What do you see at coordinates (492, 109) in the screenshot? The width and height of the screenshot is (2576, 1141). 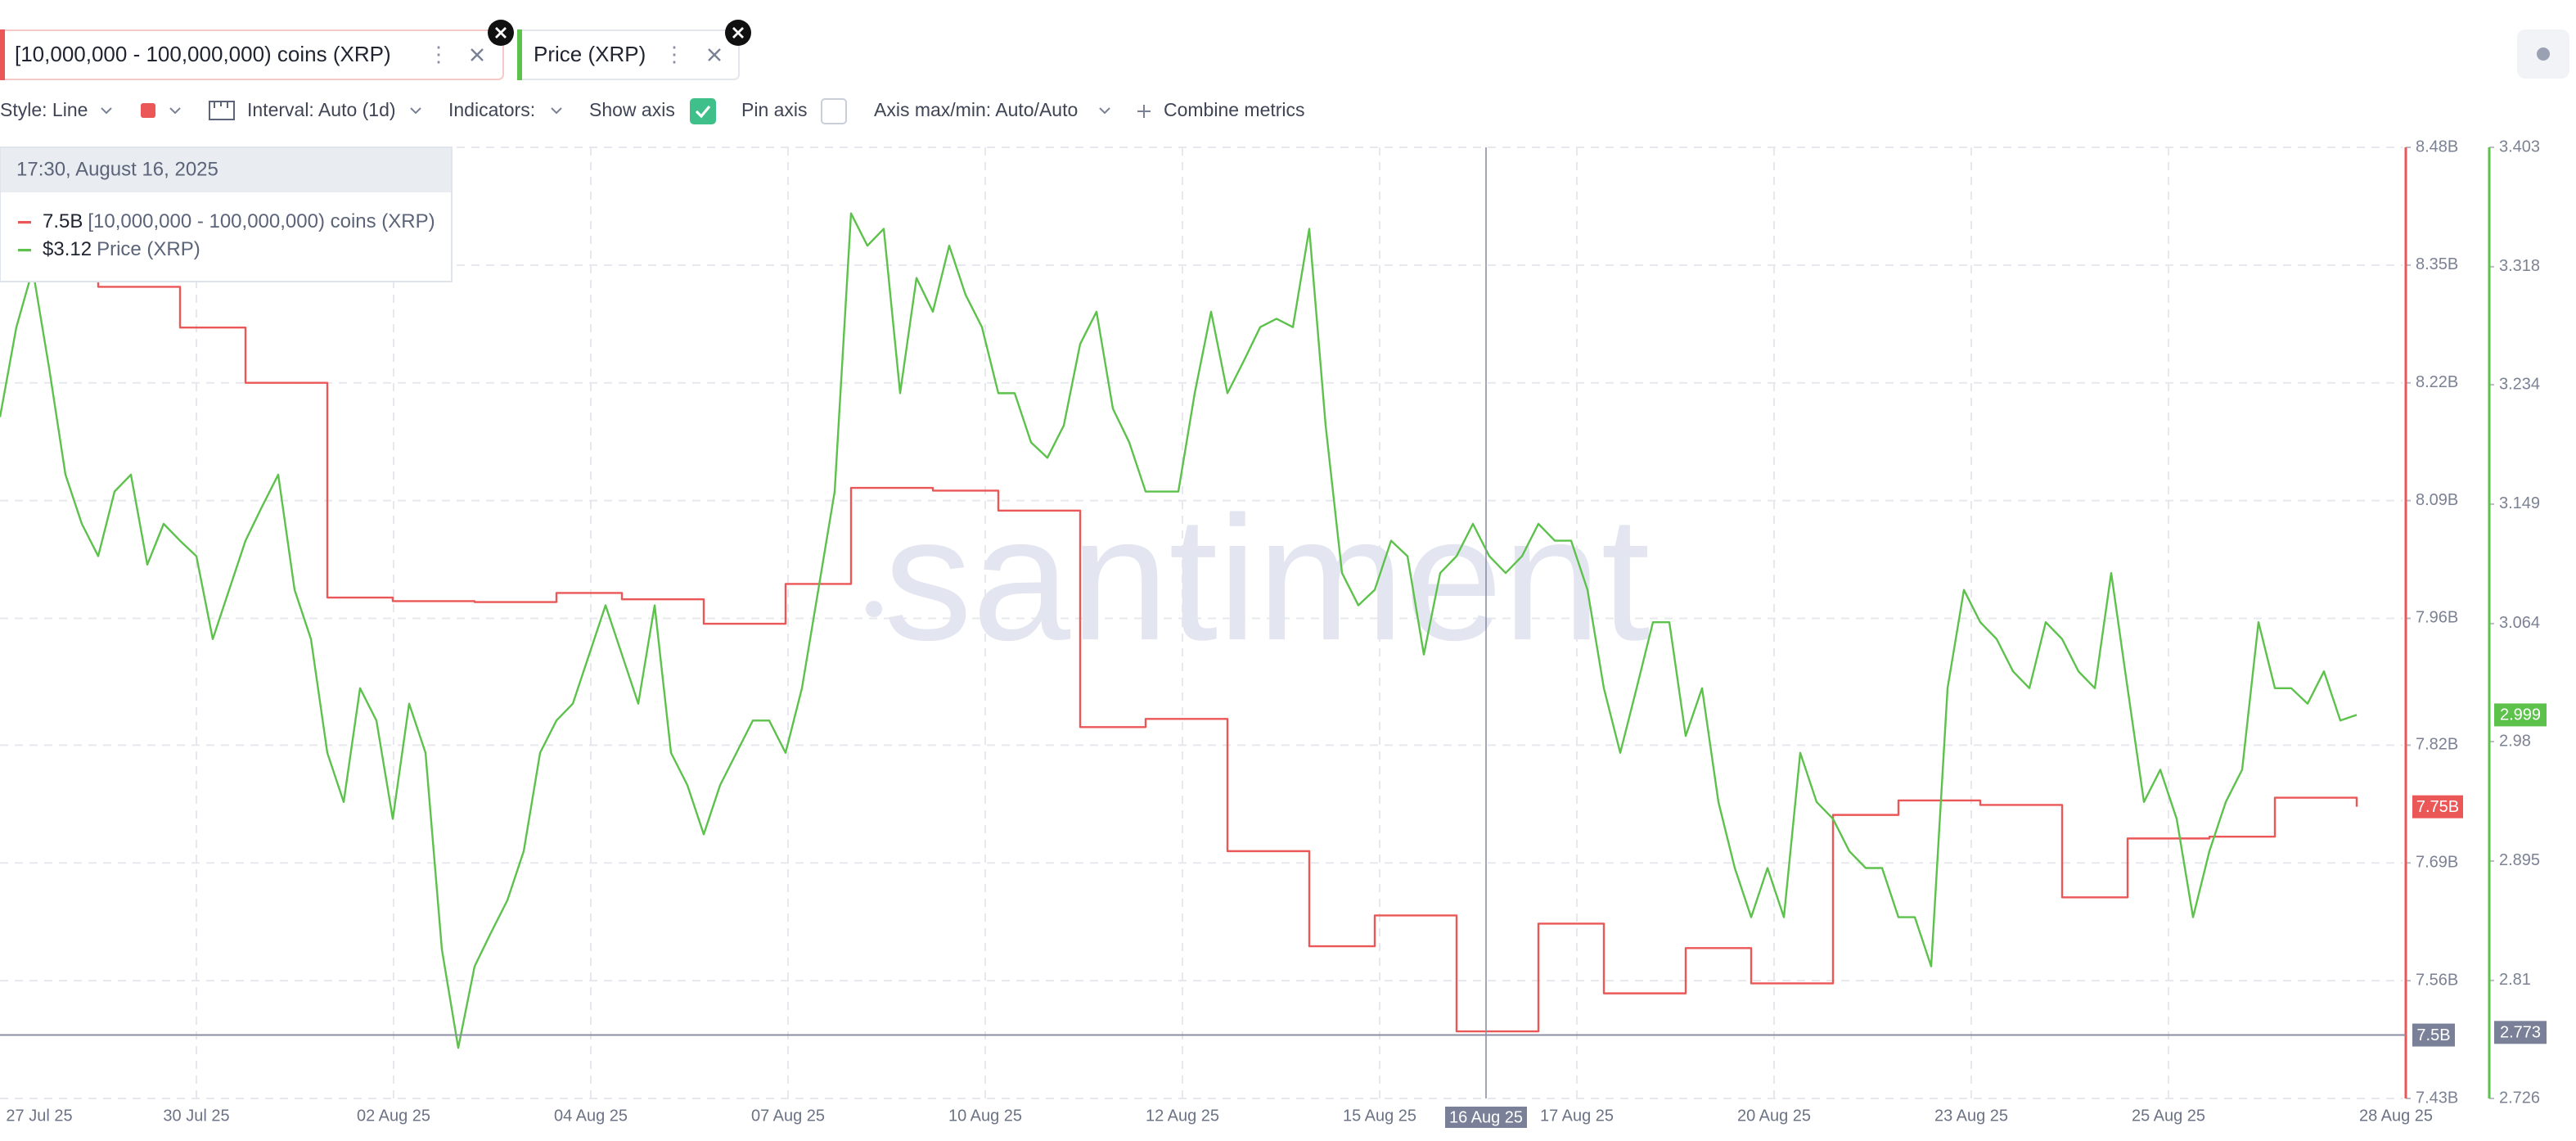 I see `indicators-select: Indicators:` at bounding box center [492, 109].